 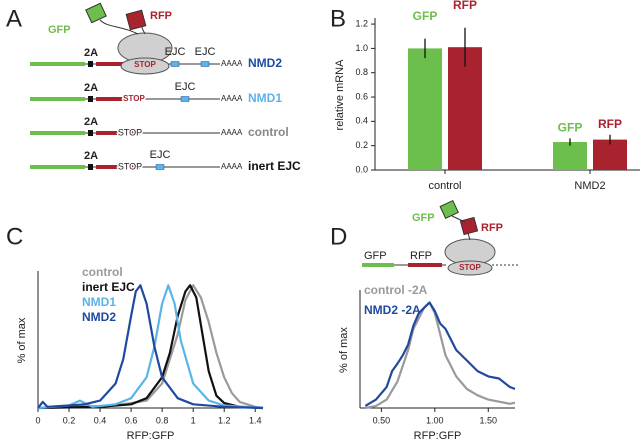 I want to click on x-tick-label: 1, so click(x=193, y=420).